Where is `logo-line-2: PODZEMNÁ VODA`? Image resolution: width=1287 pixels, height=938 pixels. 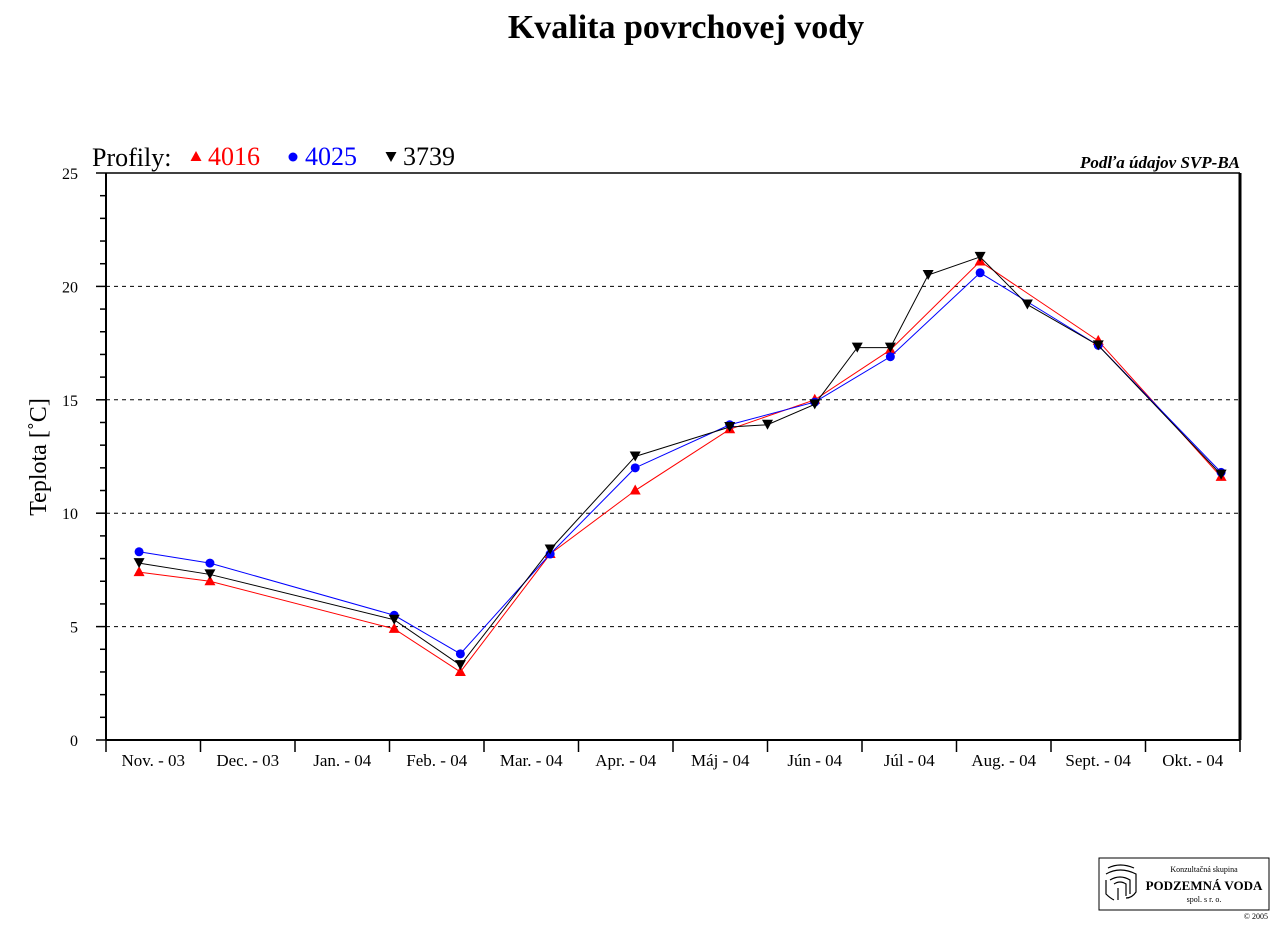
logo-line-2: PODZEMNÁ VODA is located at coordinates (1204, 885).